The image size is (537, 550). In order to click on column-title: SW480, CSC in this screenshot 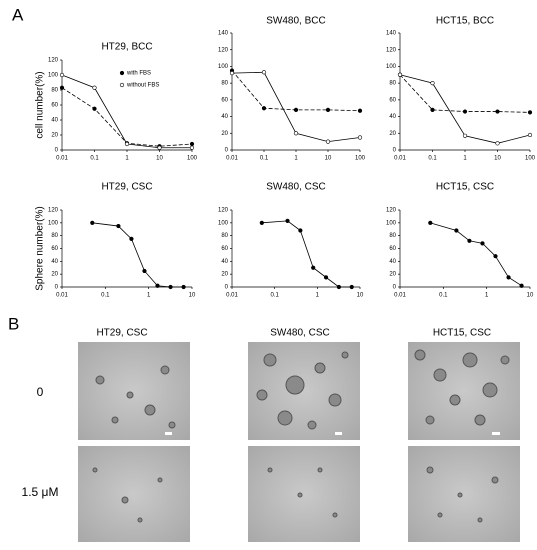, I will do `click(299, 333)`.